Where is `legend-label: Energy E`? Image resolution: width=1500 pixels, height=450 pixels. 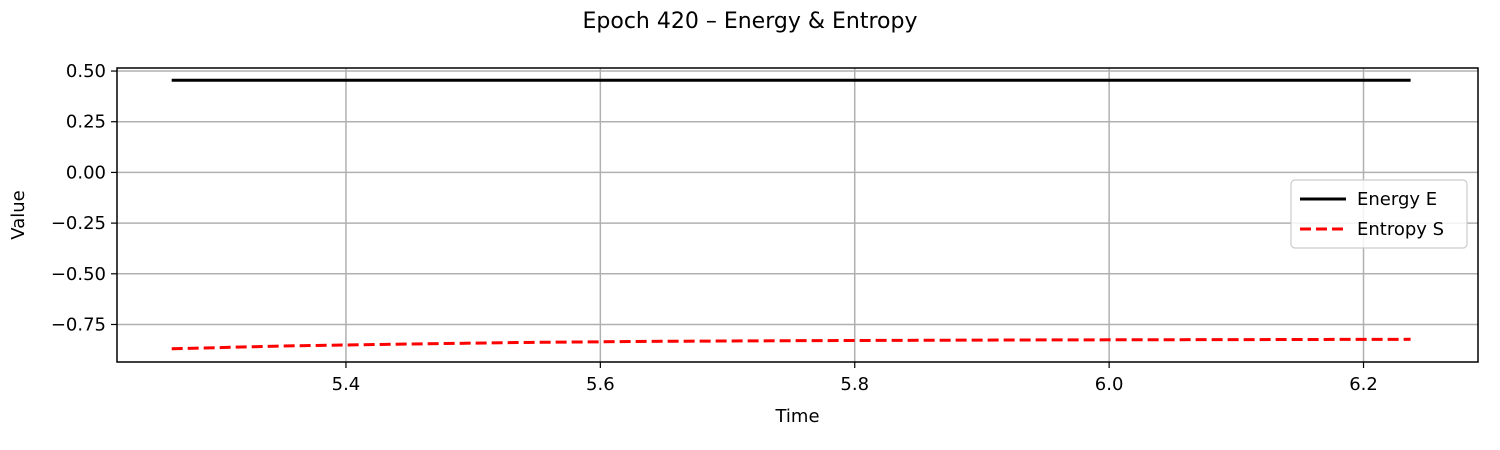
legend-label: Energy E is located at coordinates (1397, 199).